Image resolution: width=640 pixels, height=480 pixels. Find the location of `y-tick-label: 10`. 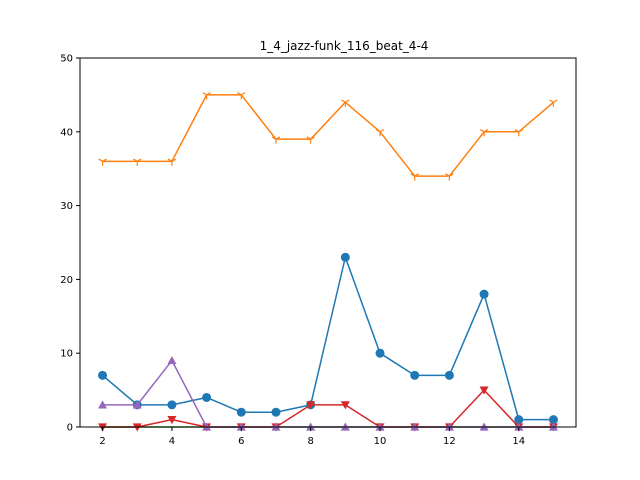

y-tick-label: 10 is located at coordinates (66, 354).